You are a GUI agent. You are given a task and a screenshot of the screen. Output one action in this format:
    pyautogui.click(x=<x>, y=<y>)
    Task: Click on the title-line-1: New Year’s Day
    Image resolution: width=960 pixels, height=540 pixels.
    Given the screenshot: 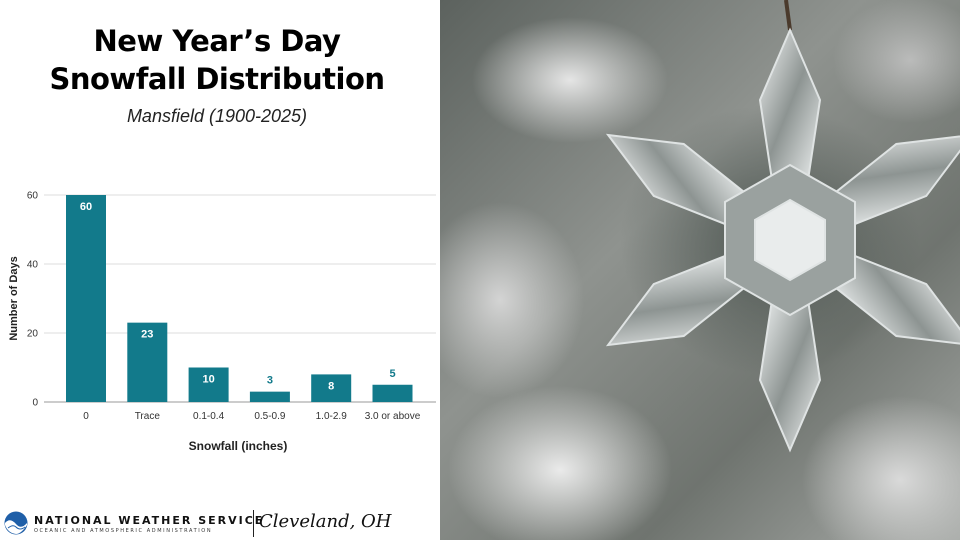 What is the action you would take?
    pyautogui.click(x=217, y=41)
    